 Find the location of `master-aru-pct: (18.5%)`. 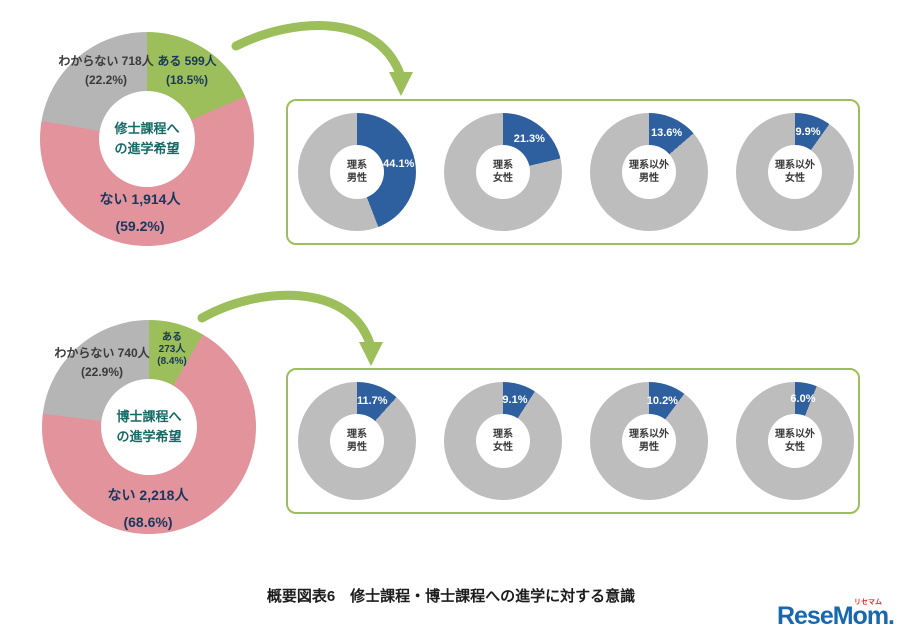

master-aru-pct: (18.5%) is located at coordinates (187, 80).